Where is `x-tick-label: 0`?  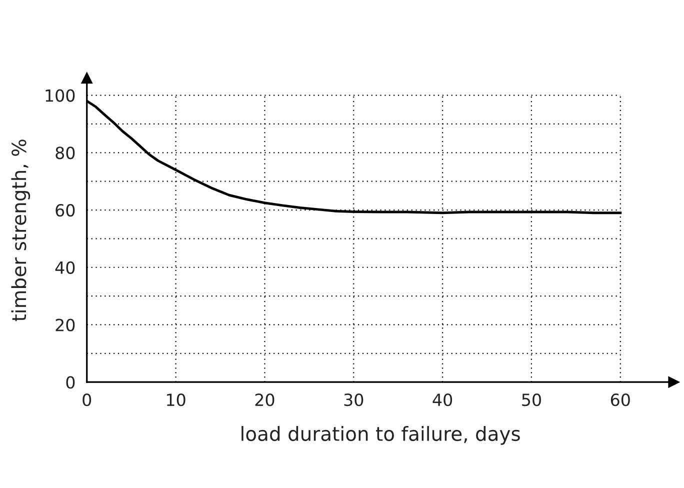
x-tick-label: 0 is located at coordinates (87, 400).